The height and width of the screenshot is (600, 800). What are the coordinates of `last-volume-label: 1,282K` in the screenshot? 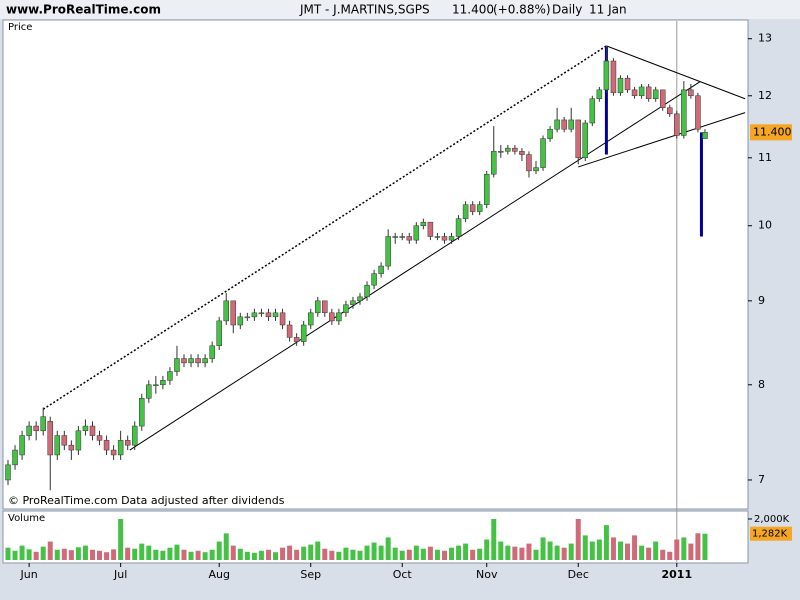 It's located at (770, 534).